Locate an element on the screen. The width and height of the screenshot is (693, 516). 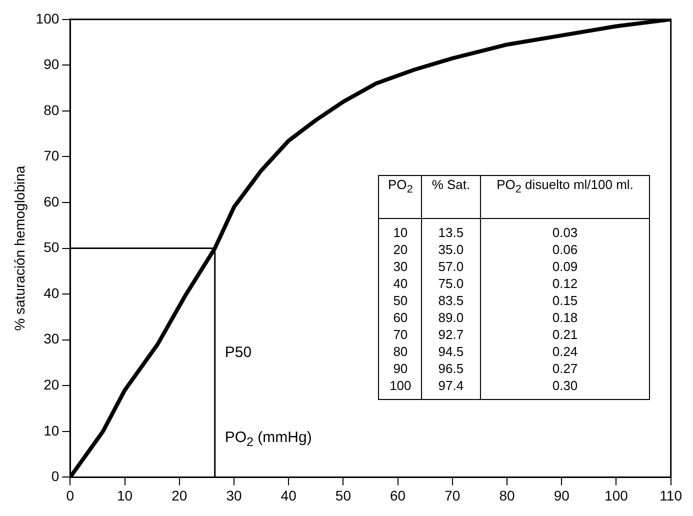
x-tick-label: 80 is located at coordinates (507, 495).